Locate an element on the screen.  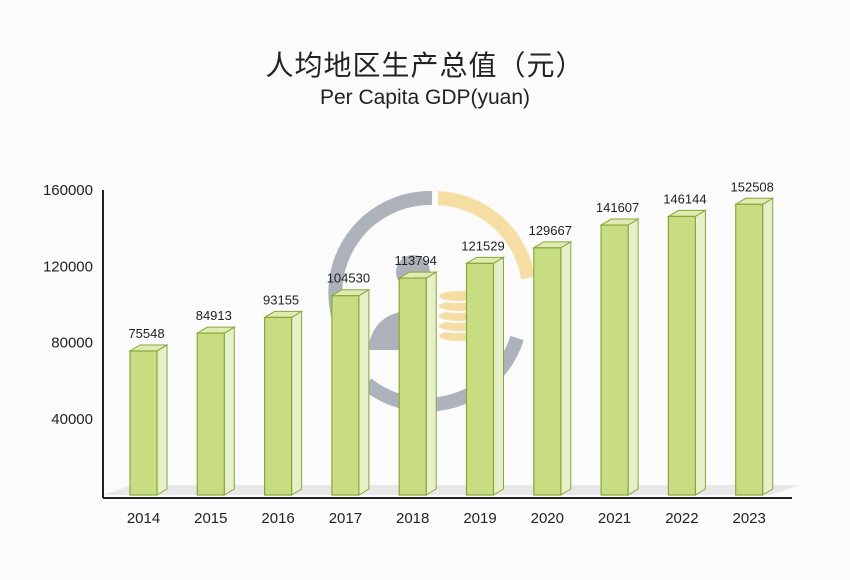
bar-2022 is located at coordinates (687, 352).